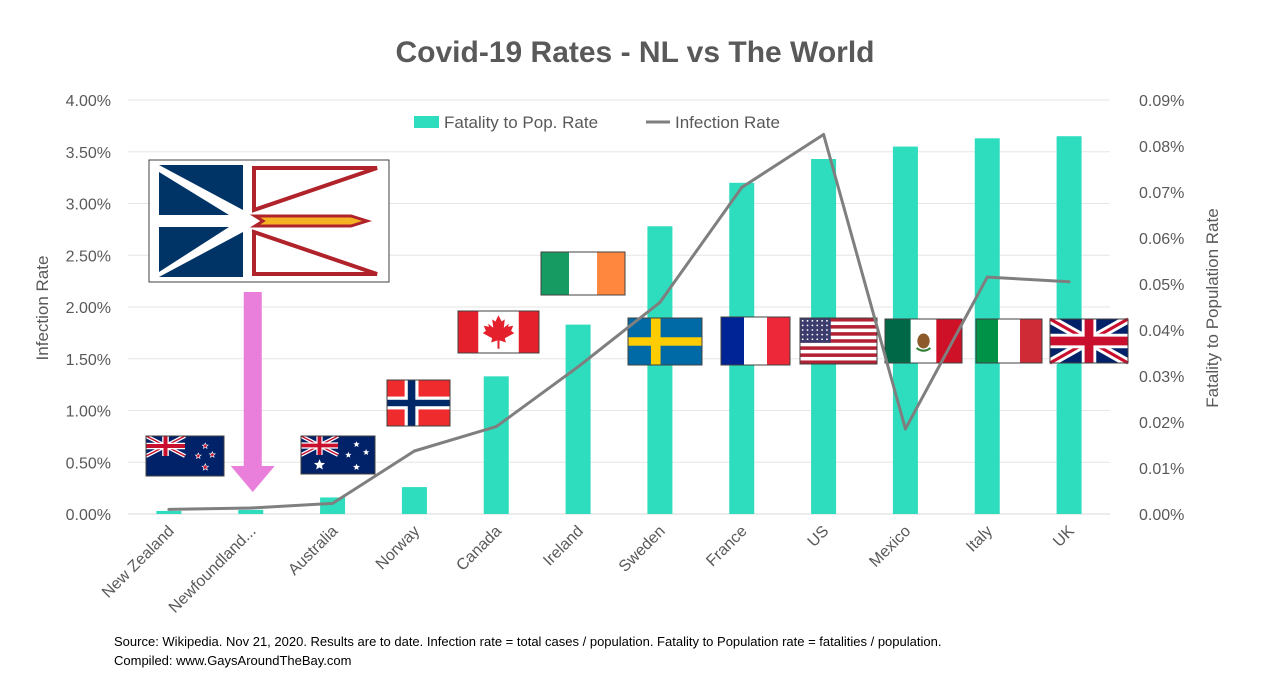  What do you see at coordinates (252, 380) in the screenshot?
I see `arrow-shaft` at bounding box center [252, 380].